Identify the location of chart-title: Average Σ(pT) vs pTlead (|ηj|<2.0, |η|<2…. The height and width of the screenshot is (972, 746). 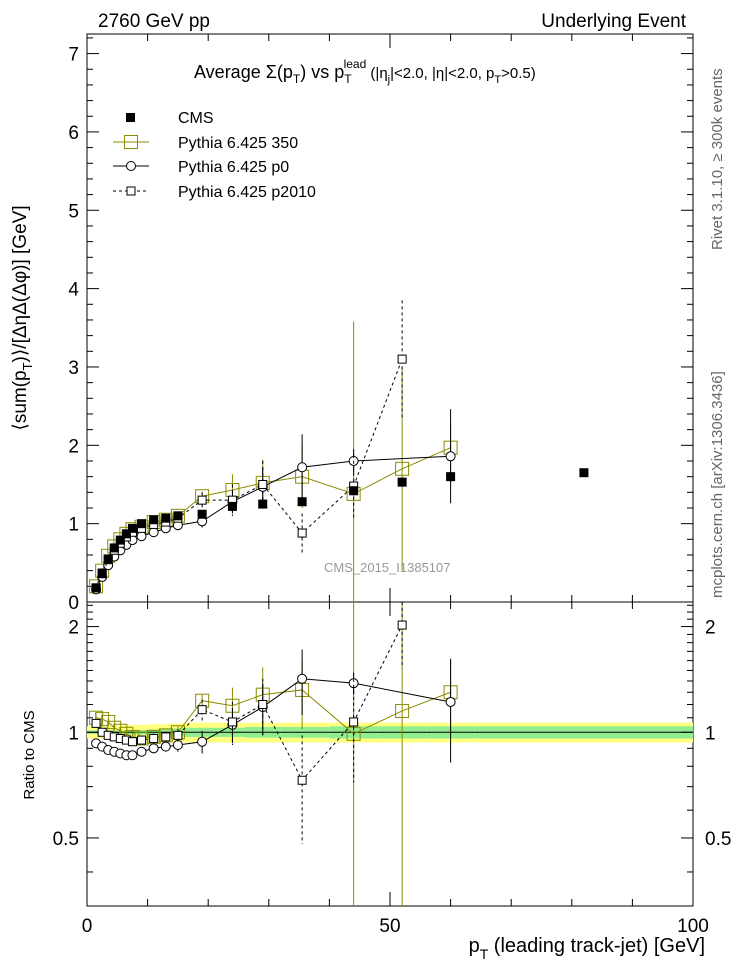
(365, 71).